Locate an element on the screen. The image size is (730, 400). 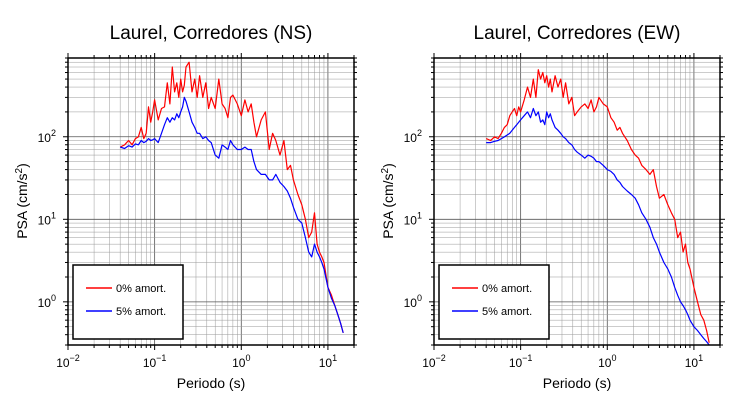
chart-title: Laurel, Corredores (EW) is located at coordinates (577, 33).